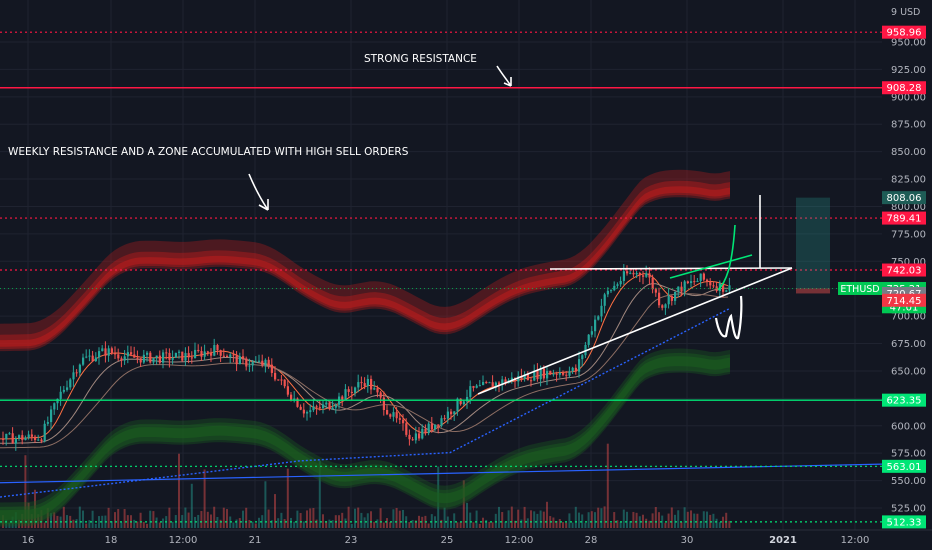 This screenshot has width=932, height=550. I want to click on price-tag-label: 563.01, so click(904, 467).